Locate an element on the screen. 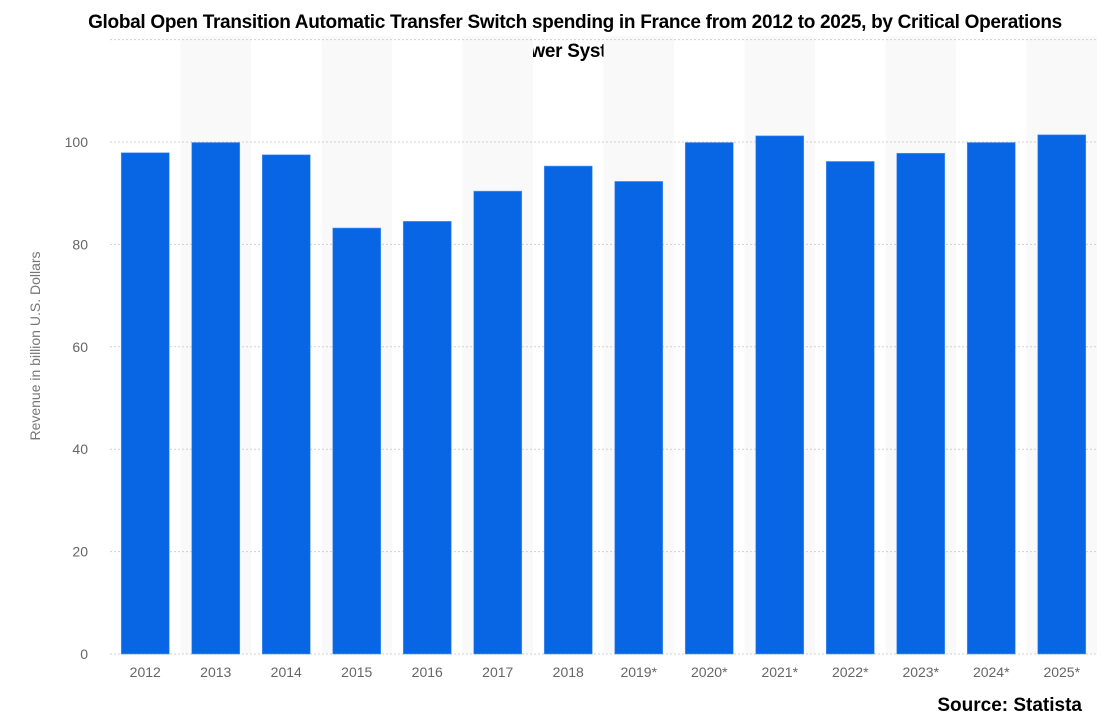 The height and width of the screenshot is (717, 1112). x-tick-label: 2025* is located at coordinates (1061, 672).